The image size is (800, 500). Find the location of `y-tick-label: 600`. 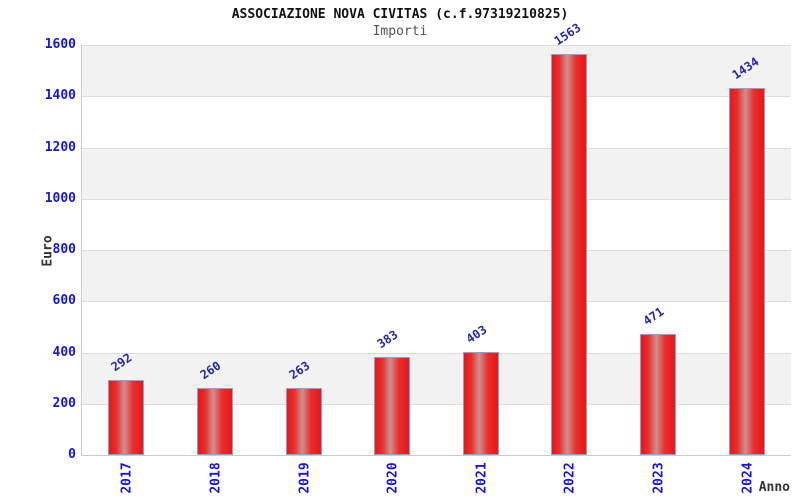

y-tick-label: 600 is located at coordinates (64, 301).